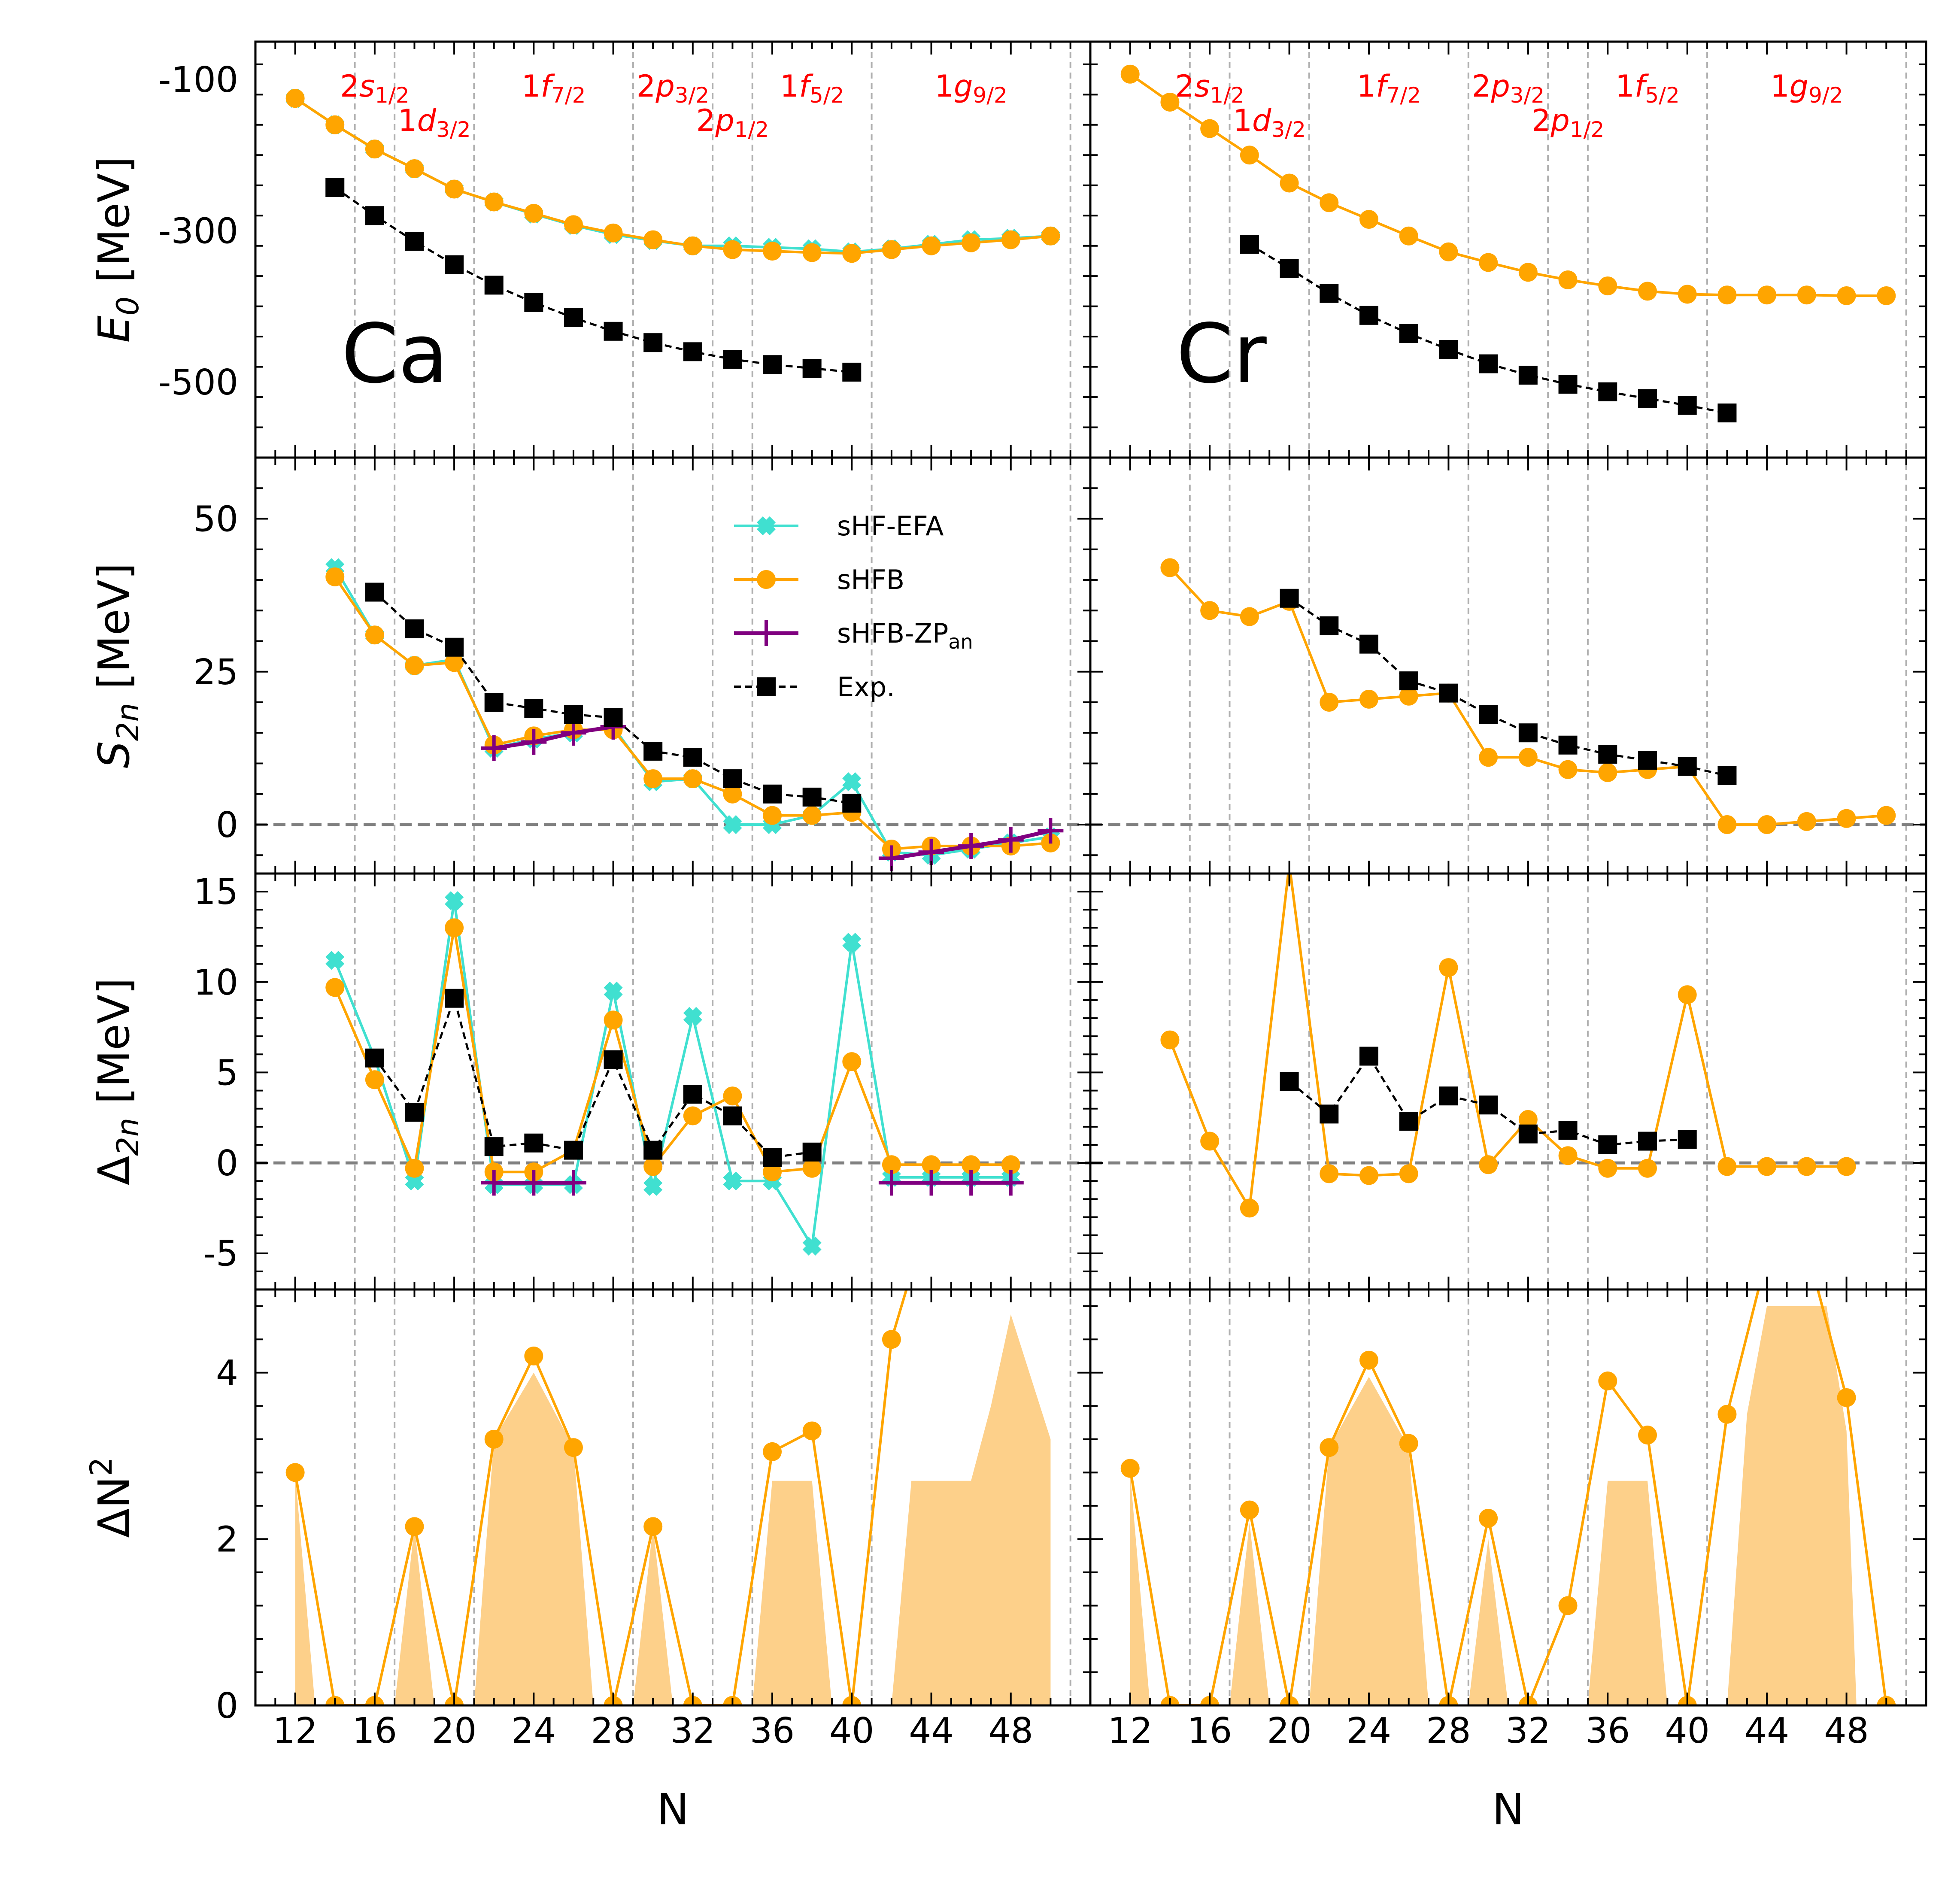  What do you see at coordinates (392, 95) in the screenshot?
I see `shell-label-sub: 1/2` at bounding box center [392, 95].